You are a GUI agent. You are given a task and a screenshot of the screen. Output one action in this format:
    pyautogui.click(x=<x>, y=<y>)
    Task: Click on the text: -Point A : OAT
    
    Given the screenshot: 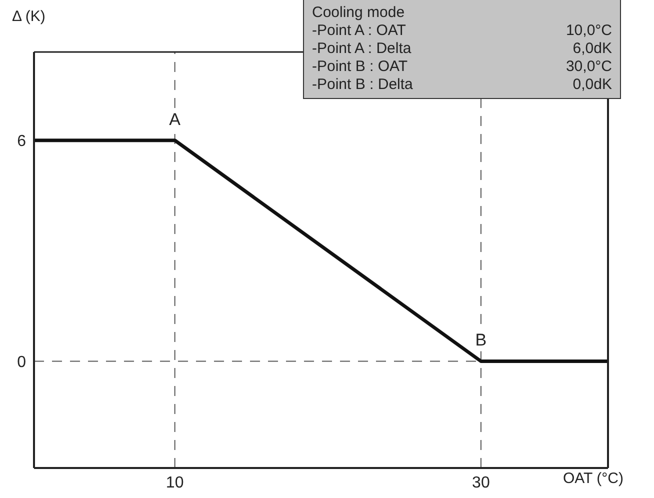 What is the action you would take?
    pyautogui.click(x=359, y=31)
    